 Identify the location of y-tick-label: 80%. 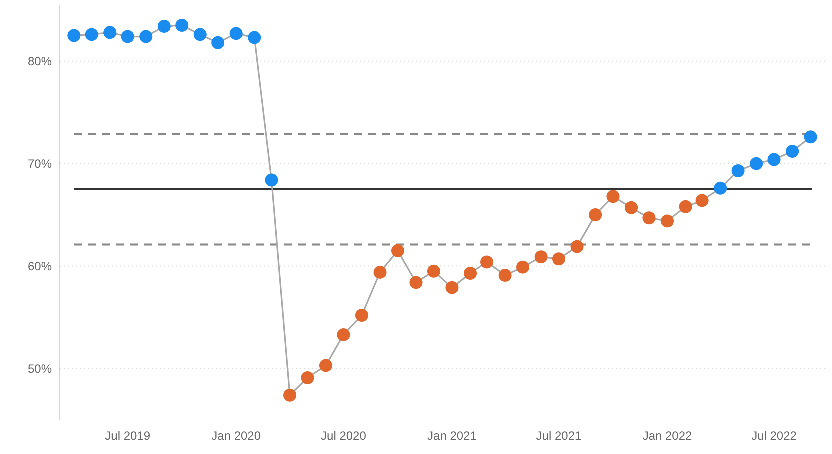
(40, 61).